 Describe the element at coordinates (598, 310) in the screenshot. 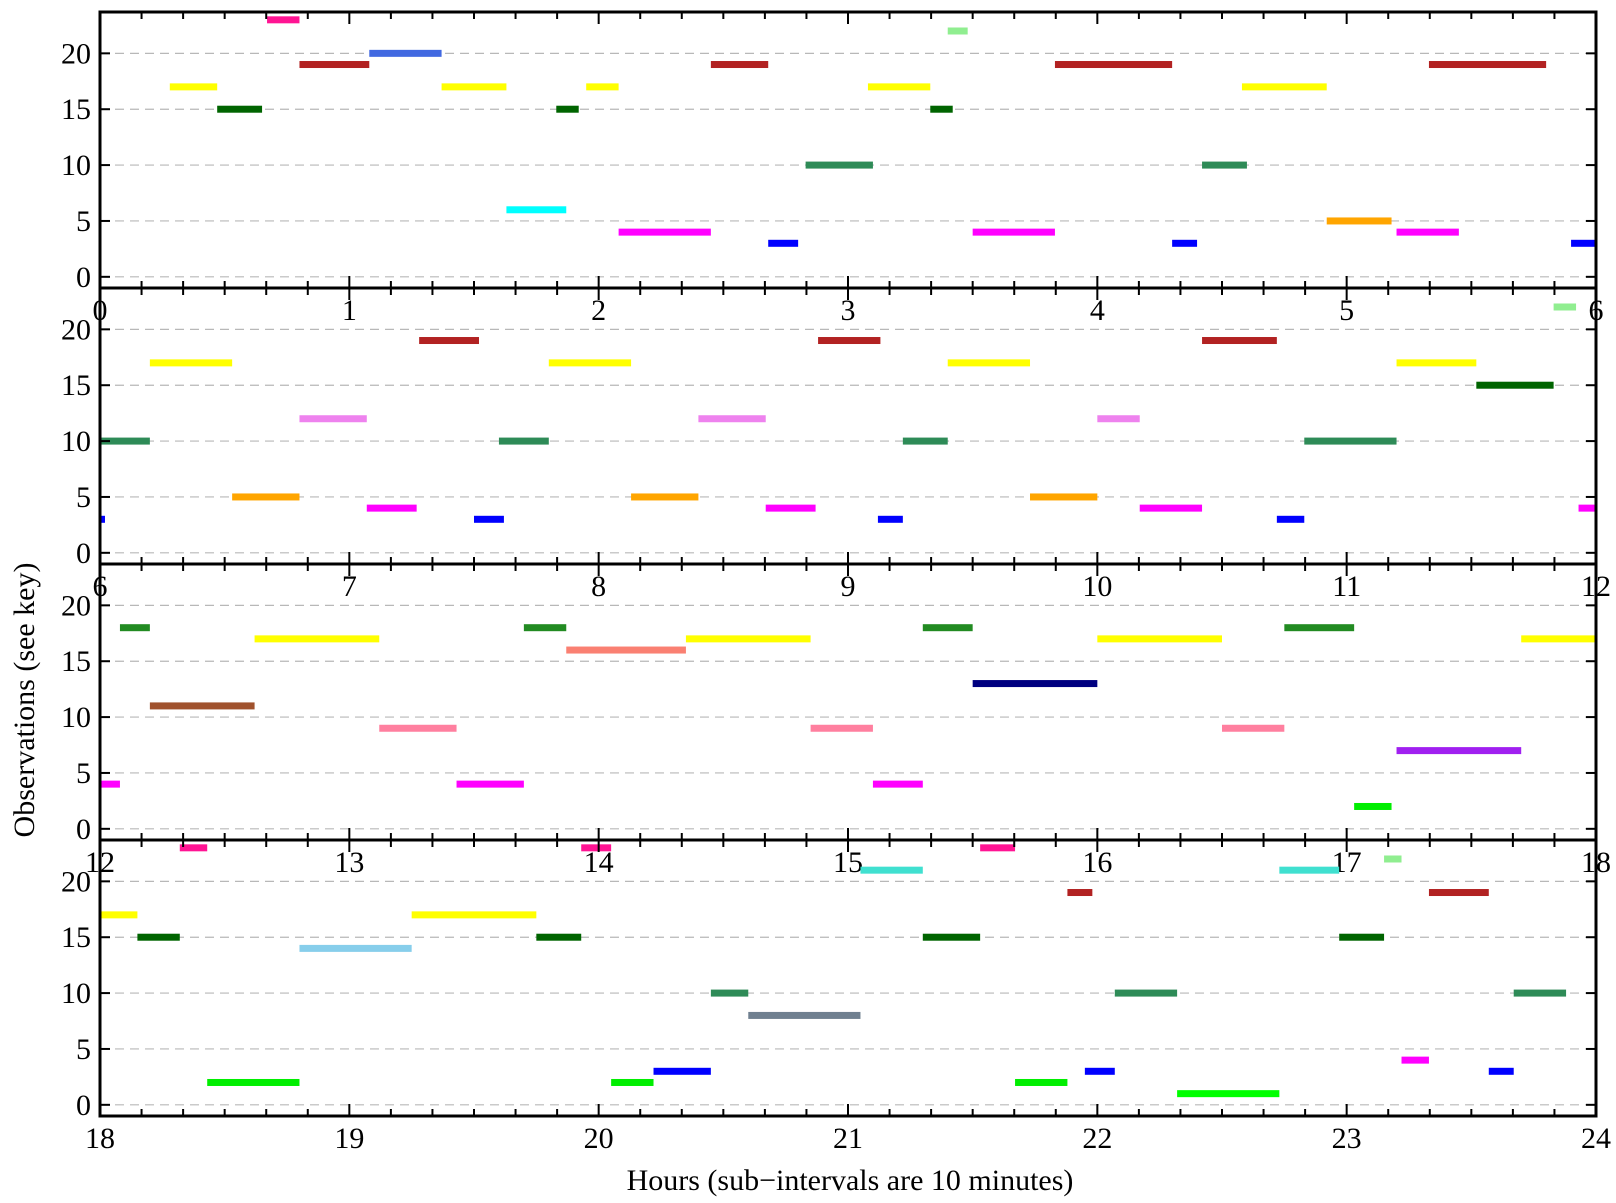

I see `x-tick-label-1-2: 2` at that location.